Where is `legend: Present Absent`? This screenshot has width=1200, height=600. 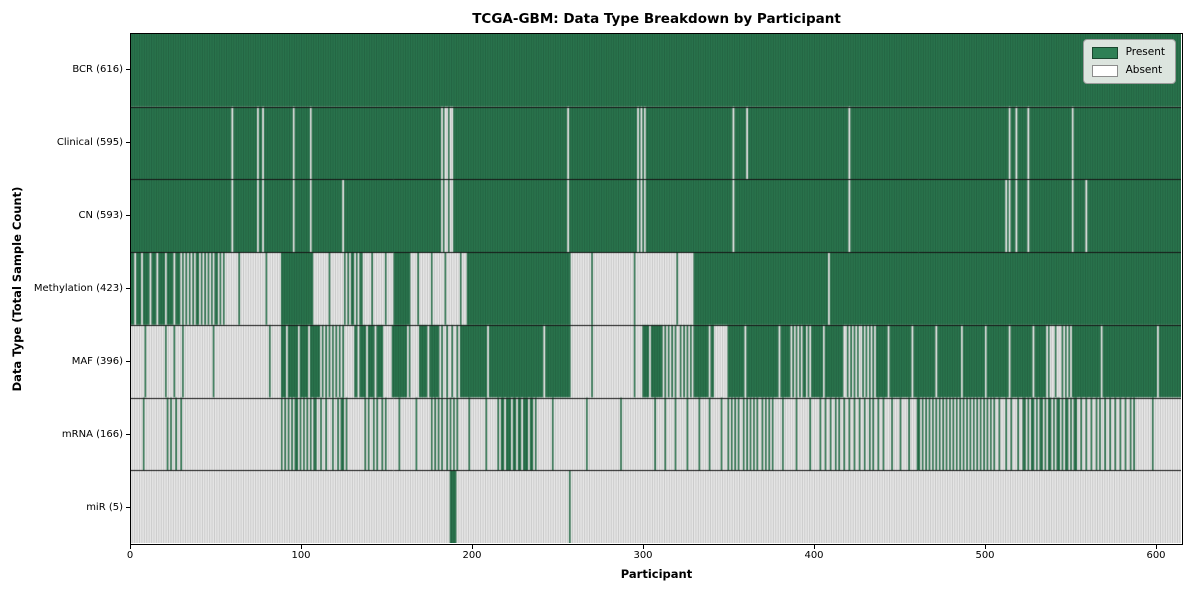
legend: Present Absent is located at coordinates (1129, 61).